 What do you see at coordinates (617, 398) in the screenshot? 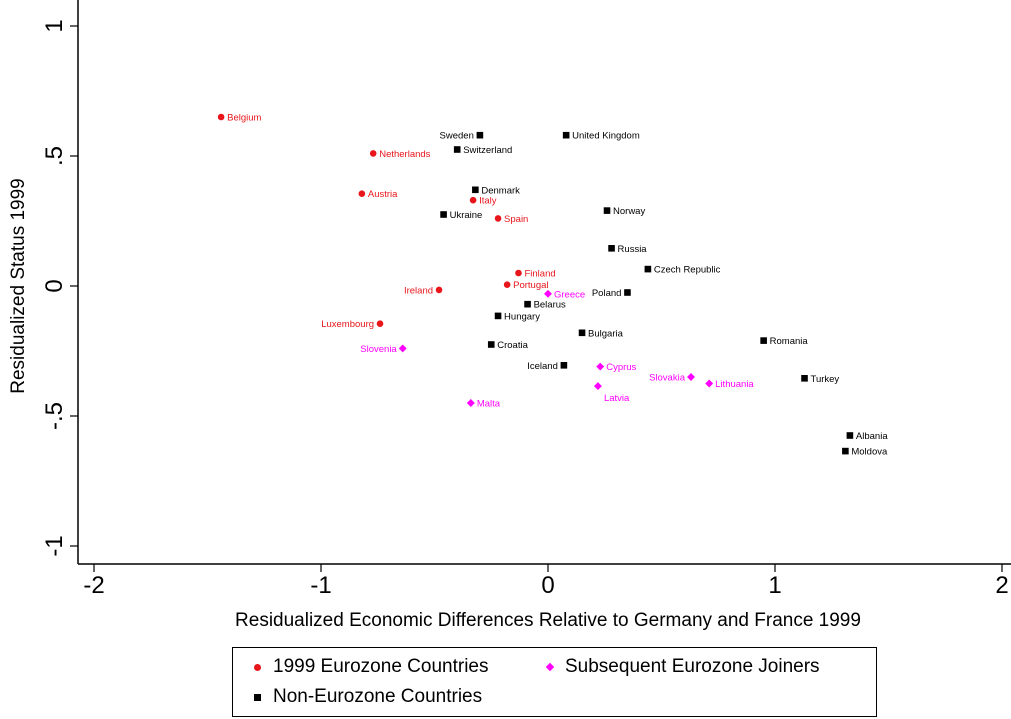
I see `point-label: Latvia` at bounding box center [617, 398].